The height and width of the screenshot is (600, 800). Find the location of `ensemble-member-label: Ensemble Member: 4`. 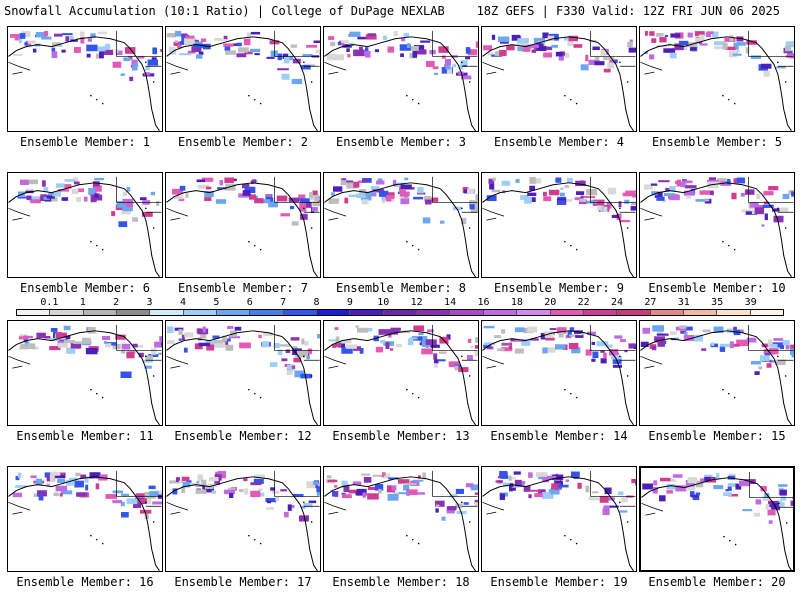

ensemble-member-label: Ensemble Member: 4 is located at coordinates (559, 142).